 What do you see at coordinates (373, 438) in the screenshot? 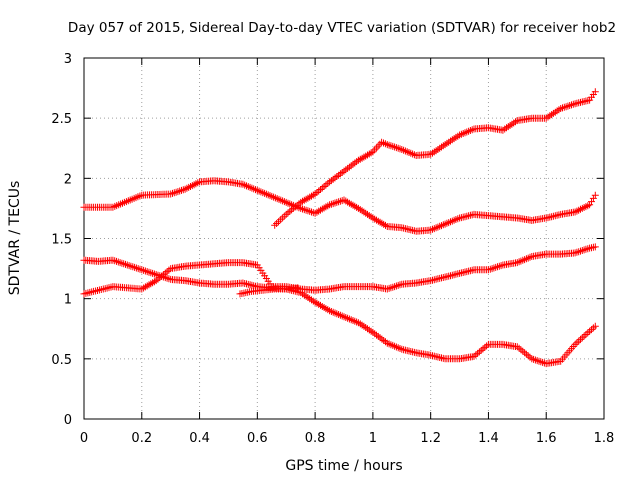
I see `x-tick-label: 1` at bounding box center [373, 438].